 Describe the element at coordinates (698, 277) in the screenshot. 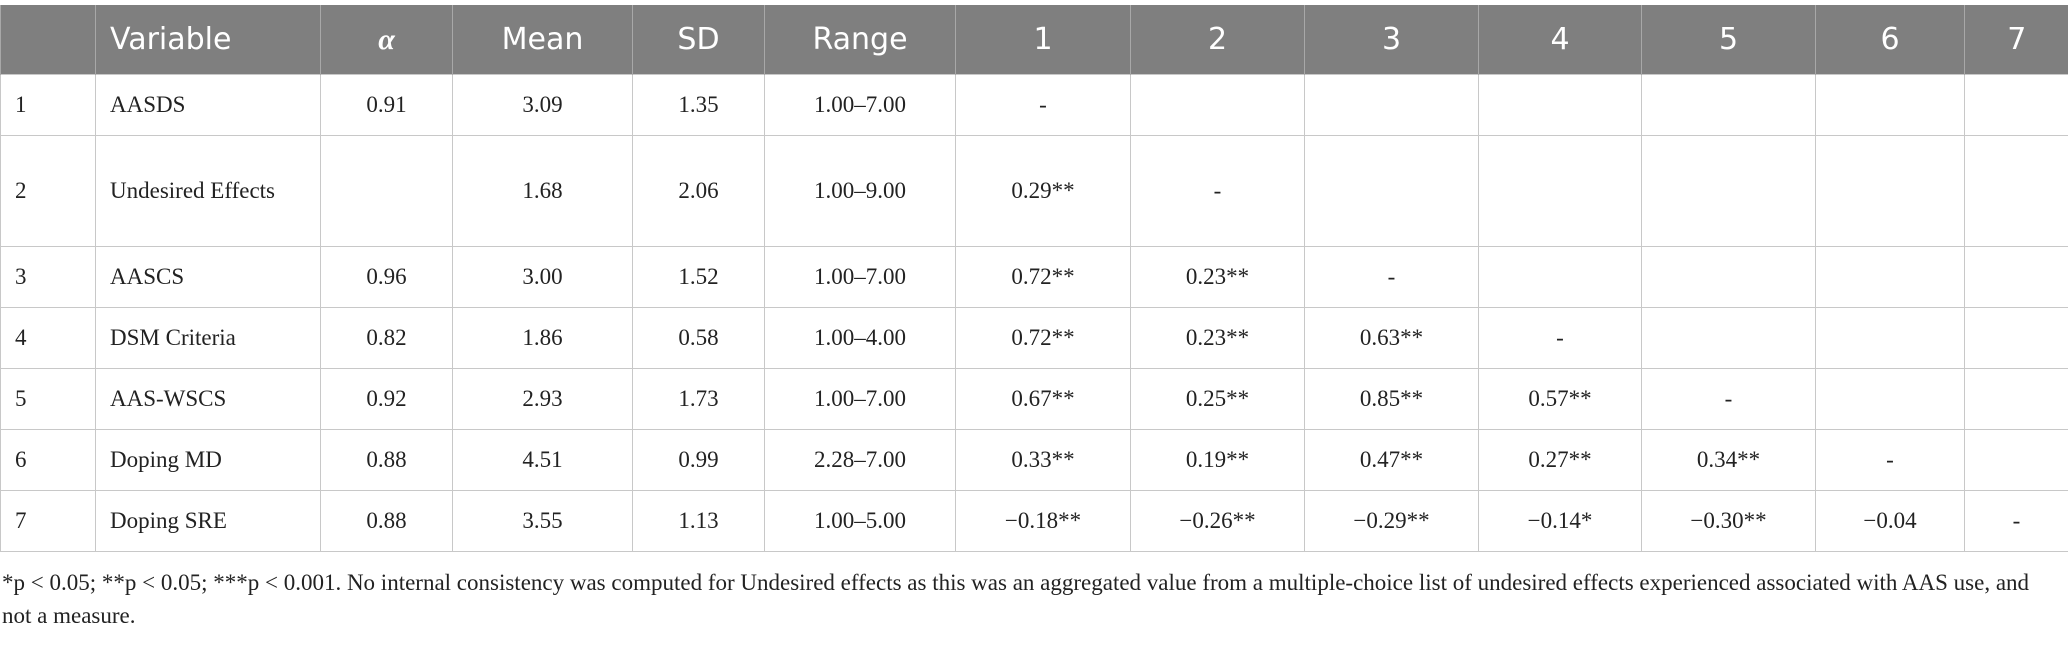

I see `table-cell: 1.52` at that location.